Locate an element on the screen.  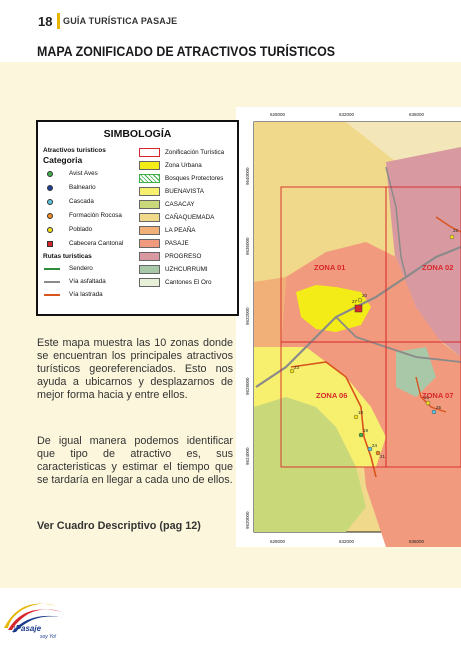
coord-y: 9624000 is located at coordinates (247, 456).